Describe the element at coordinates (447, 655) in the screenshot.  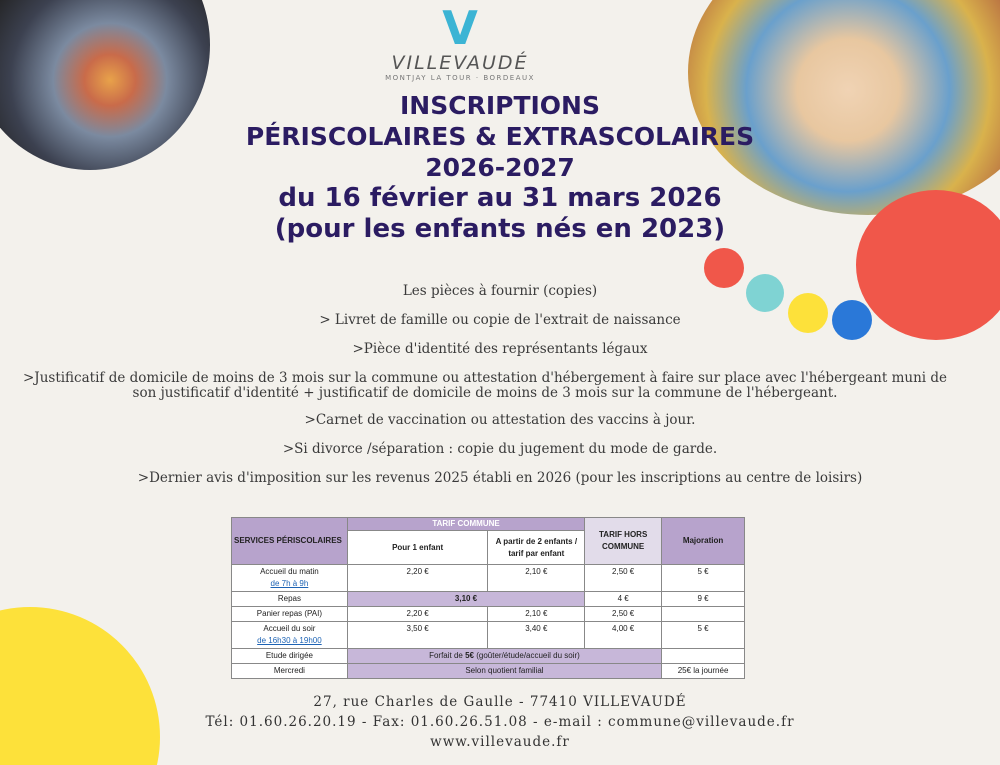
I see `forfait-text: Forfait de` at that location.